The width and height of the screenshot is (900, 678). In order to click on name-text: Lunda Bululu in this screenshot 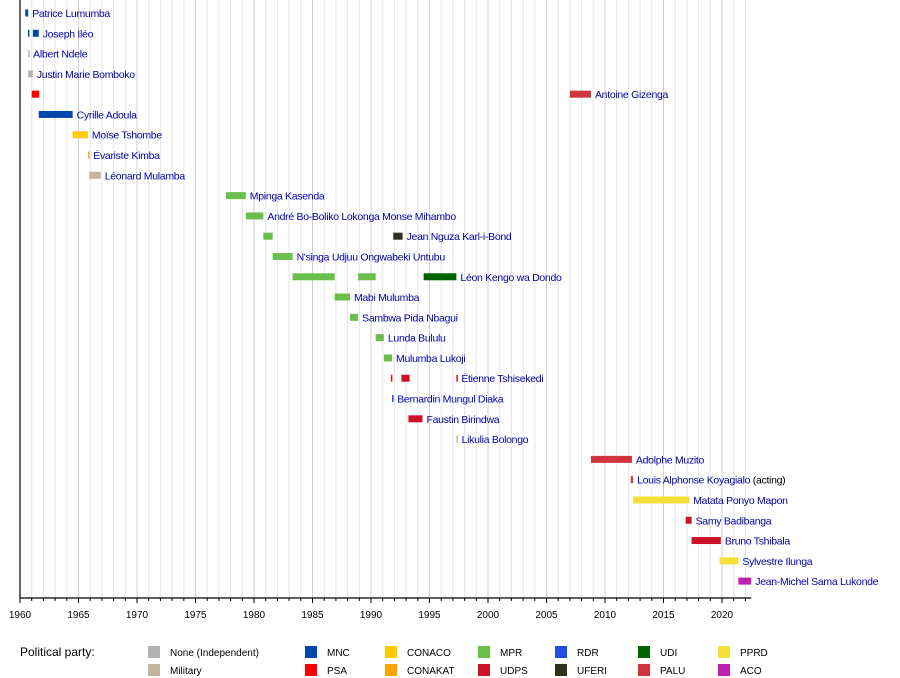, I will do `click(417, 339)`.